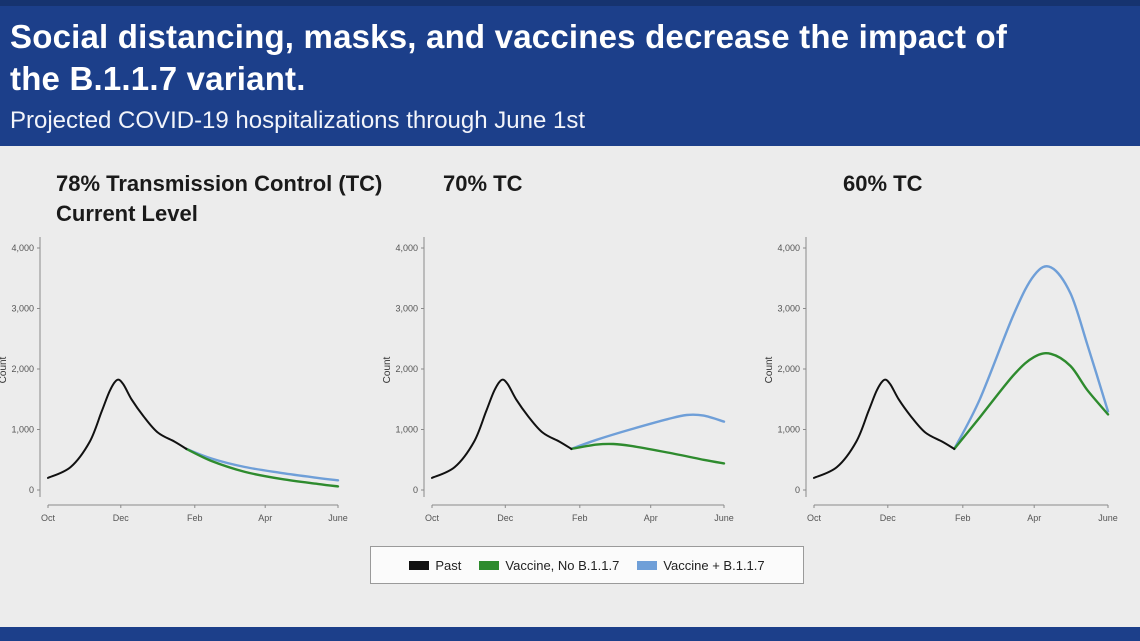  What do you see at coordinates (419, 565) in the screenshot?
I see `legend-swatch-past` at bounding box center [419, 565].